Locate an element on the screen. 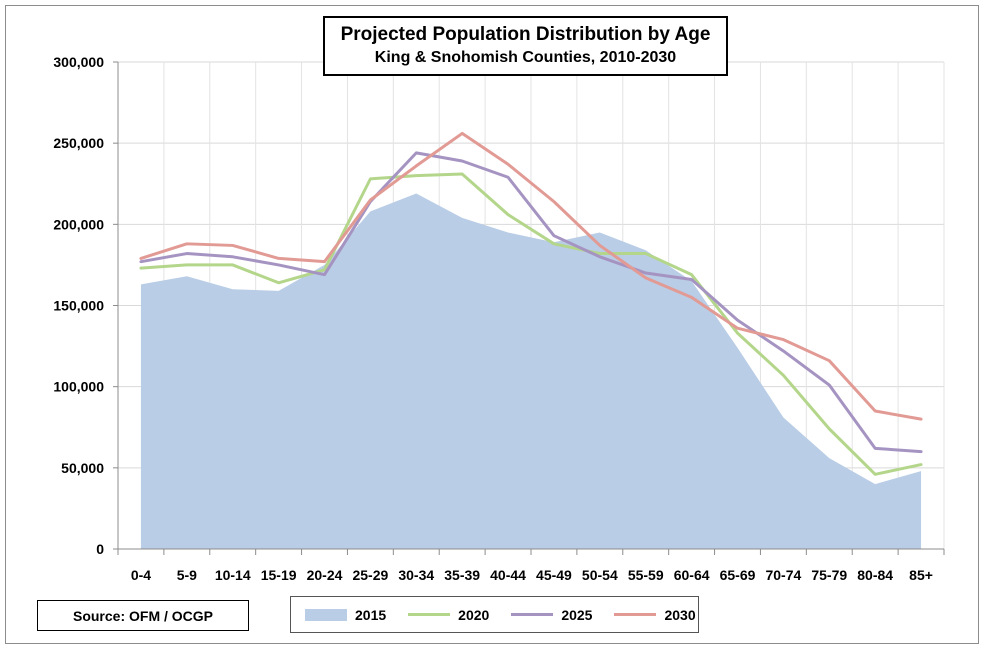  source-text: Source: OFM / OCGP is located at coordinates (142, 615).